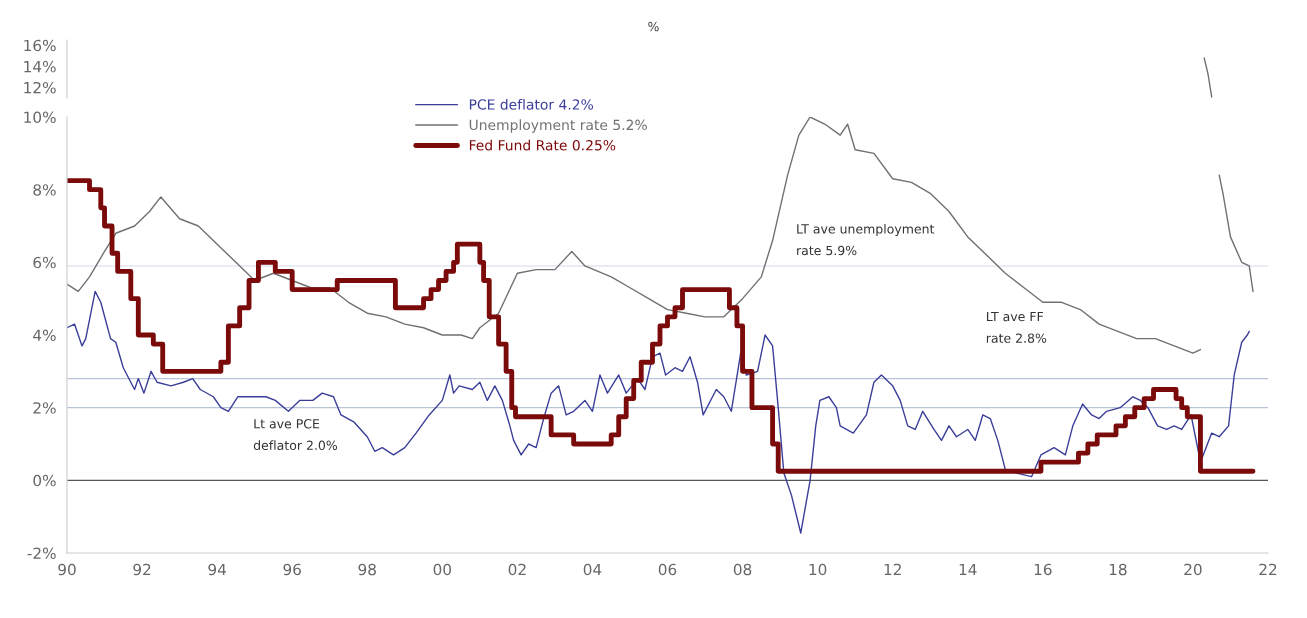  I want to click on x-tick-label: 94, so click(217, 569).